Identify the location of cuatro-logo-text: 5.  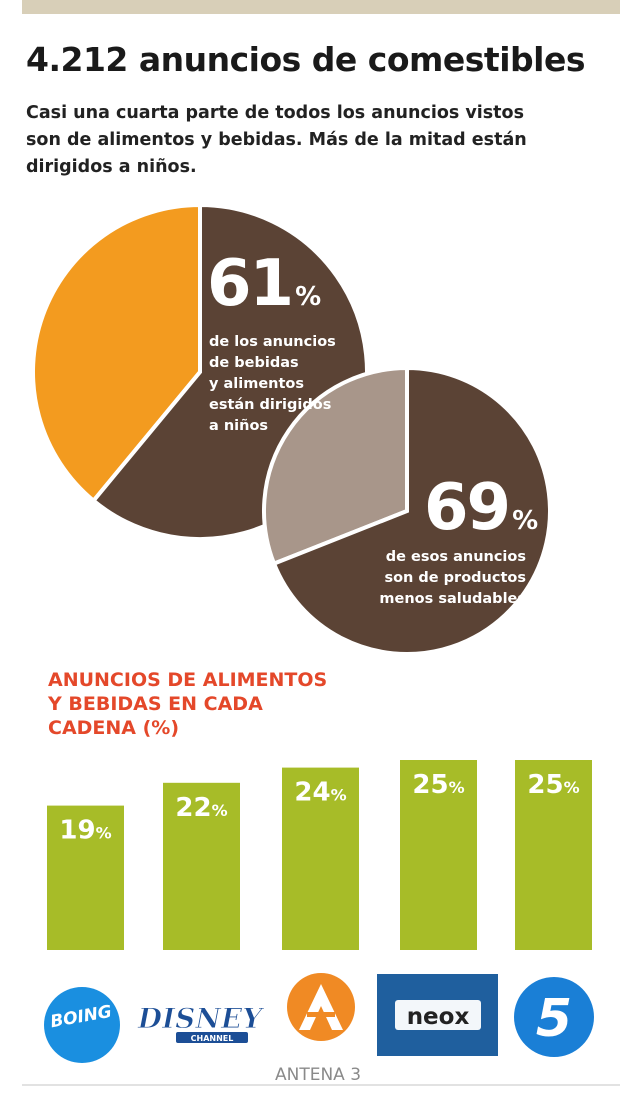
(554, 1019).